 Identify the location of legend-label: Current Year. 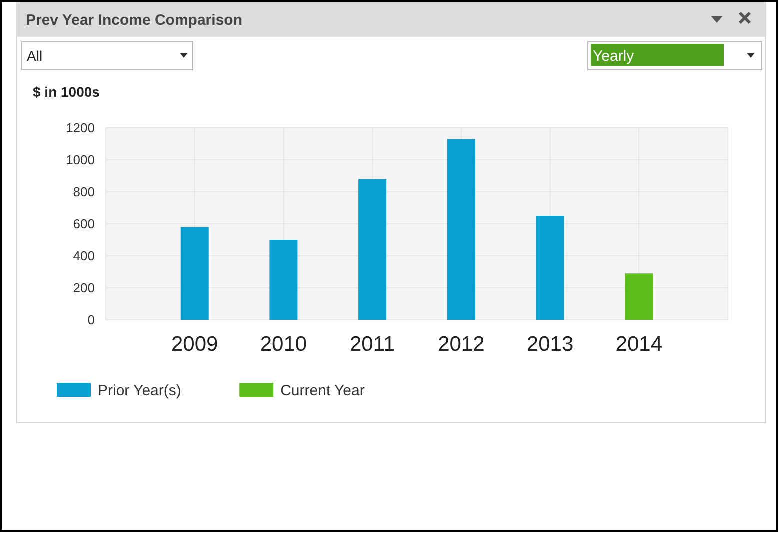
(322, 391).